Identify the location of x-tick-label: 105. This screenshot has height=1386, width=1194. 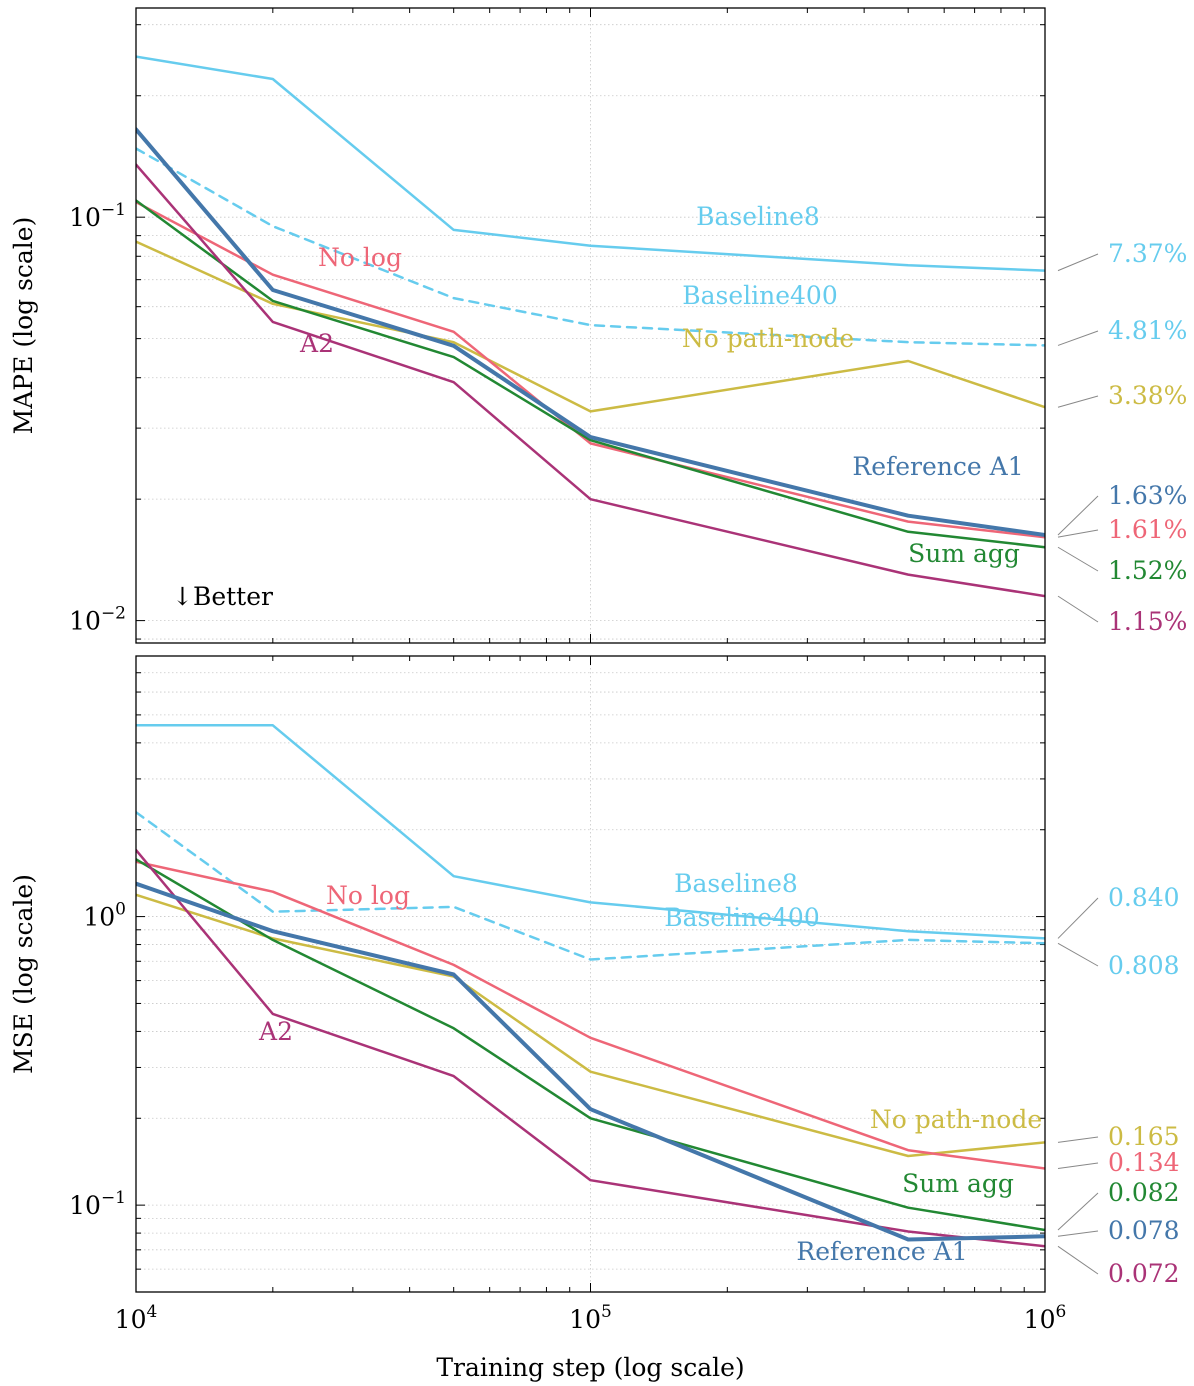
(590, 1318).